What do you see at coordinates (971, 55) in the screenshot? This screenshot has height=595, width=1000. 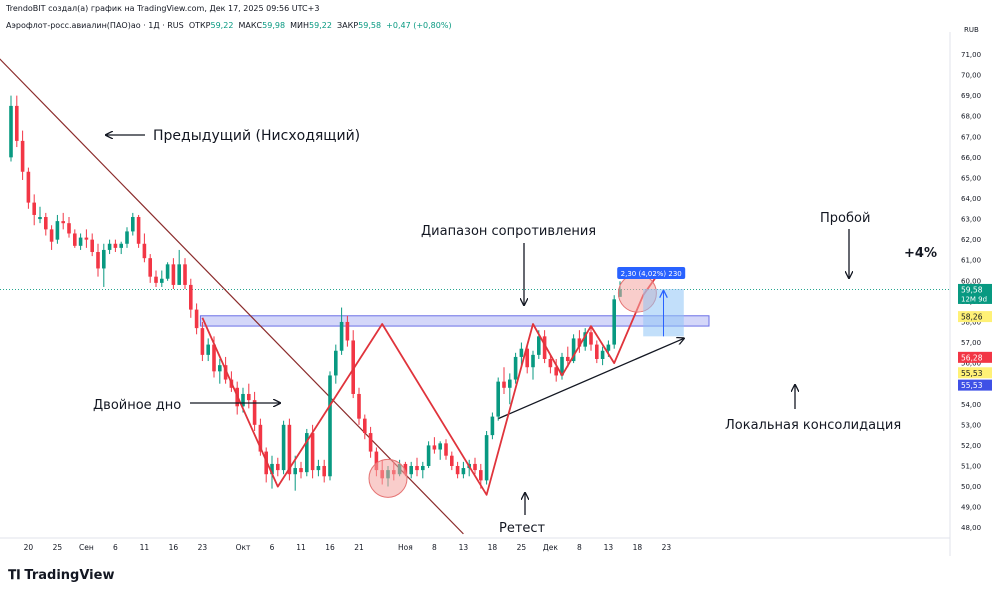 I see `price-tick-label: 71,00` at bounding box center [971, 55].